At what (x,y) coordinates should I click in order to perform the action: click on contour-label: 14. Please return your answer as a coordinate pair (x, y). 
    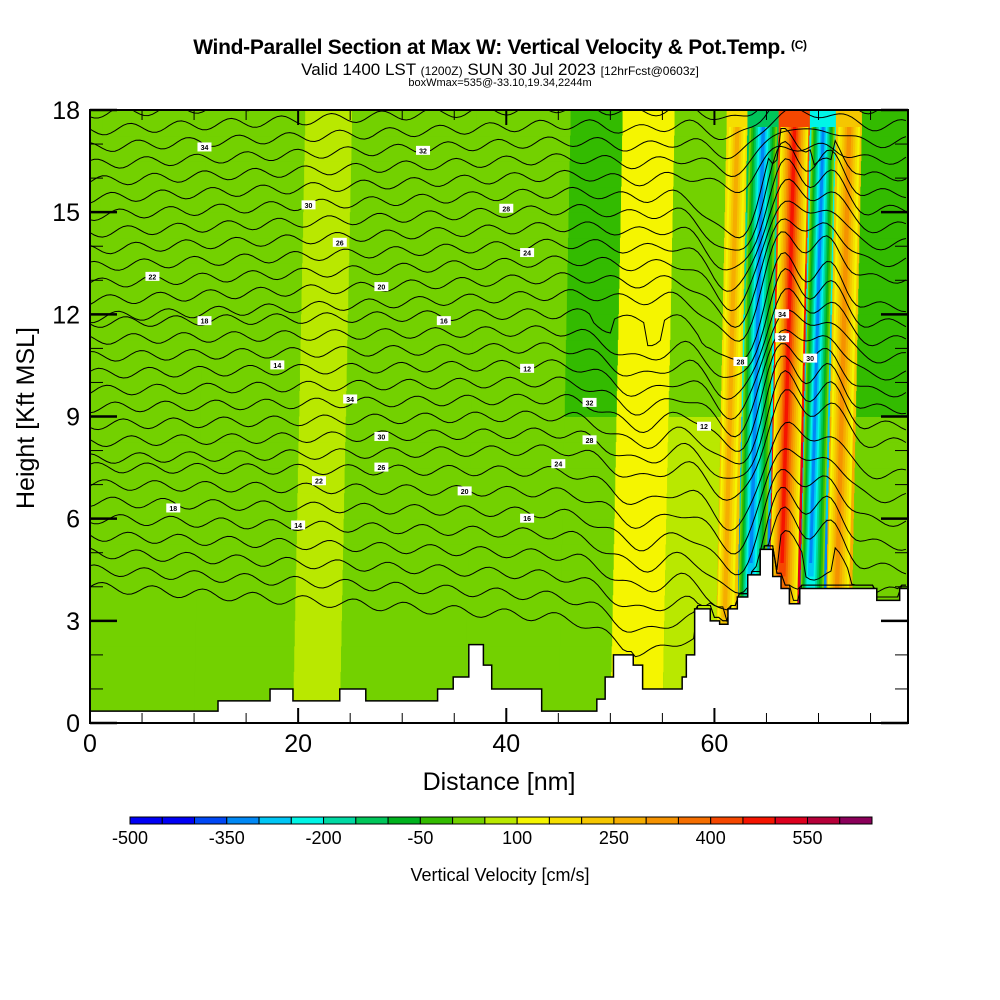
    Looking at the image, I should click on (298, 525).